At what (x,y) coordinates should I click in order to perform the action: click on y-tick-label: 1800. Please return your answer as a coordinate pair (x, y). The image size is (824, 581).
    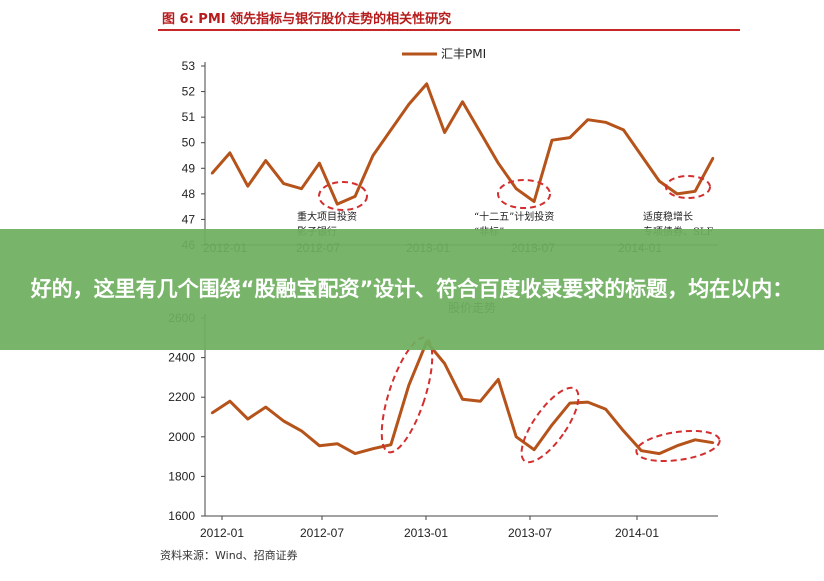
    Looking at the image, I should click on (181, 476).